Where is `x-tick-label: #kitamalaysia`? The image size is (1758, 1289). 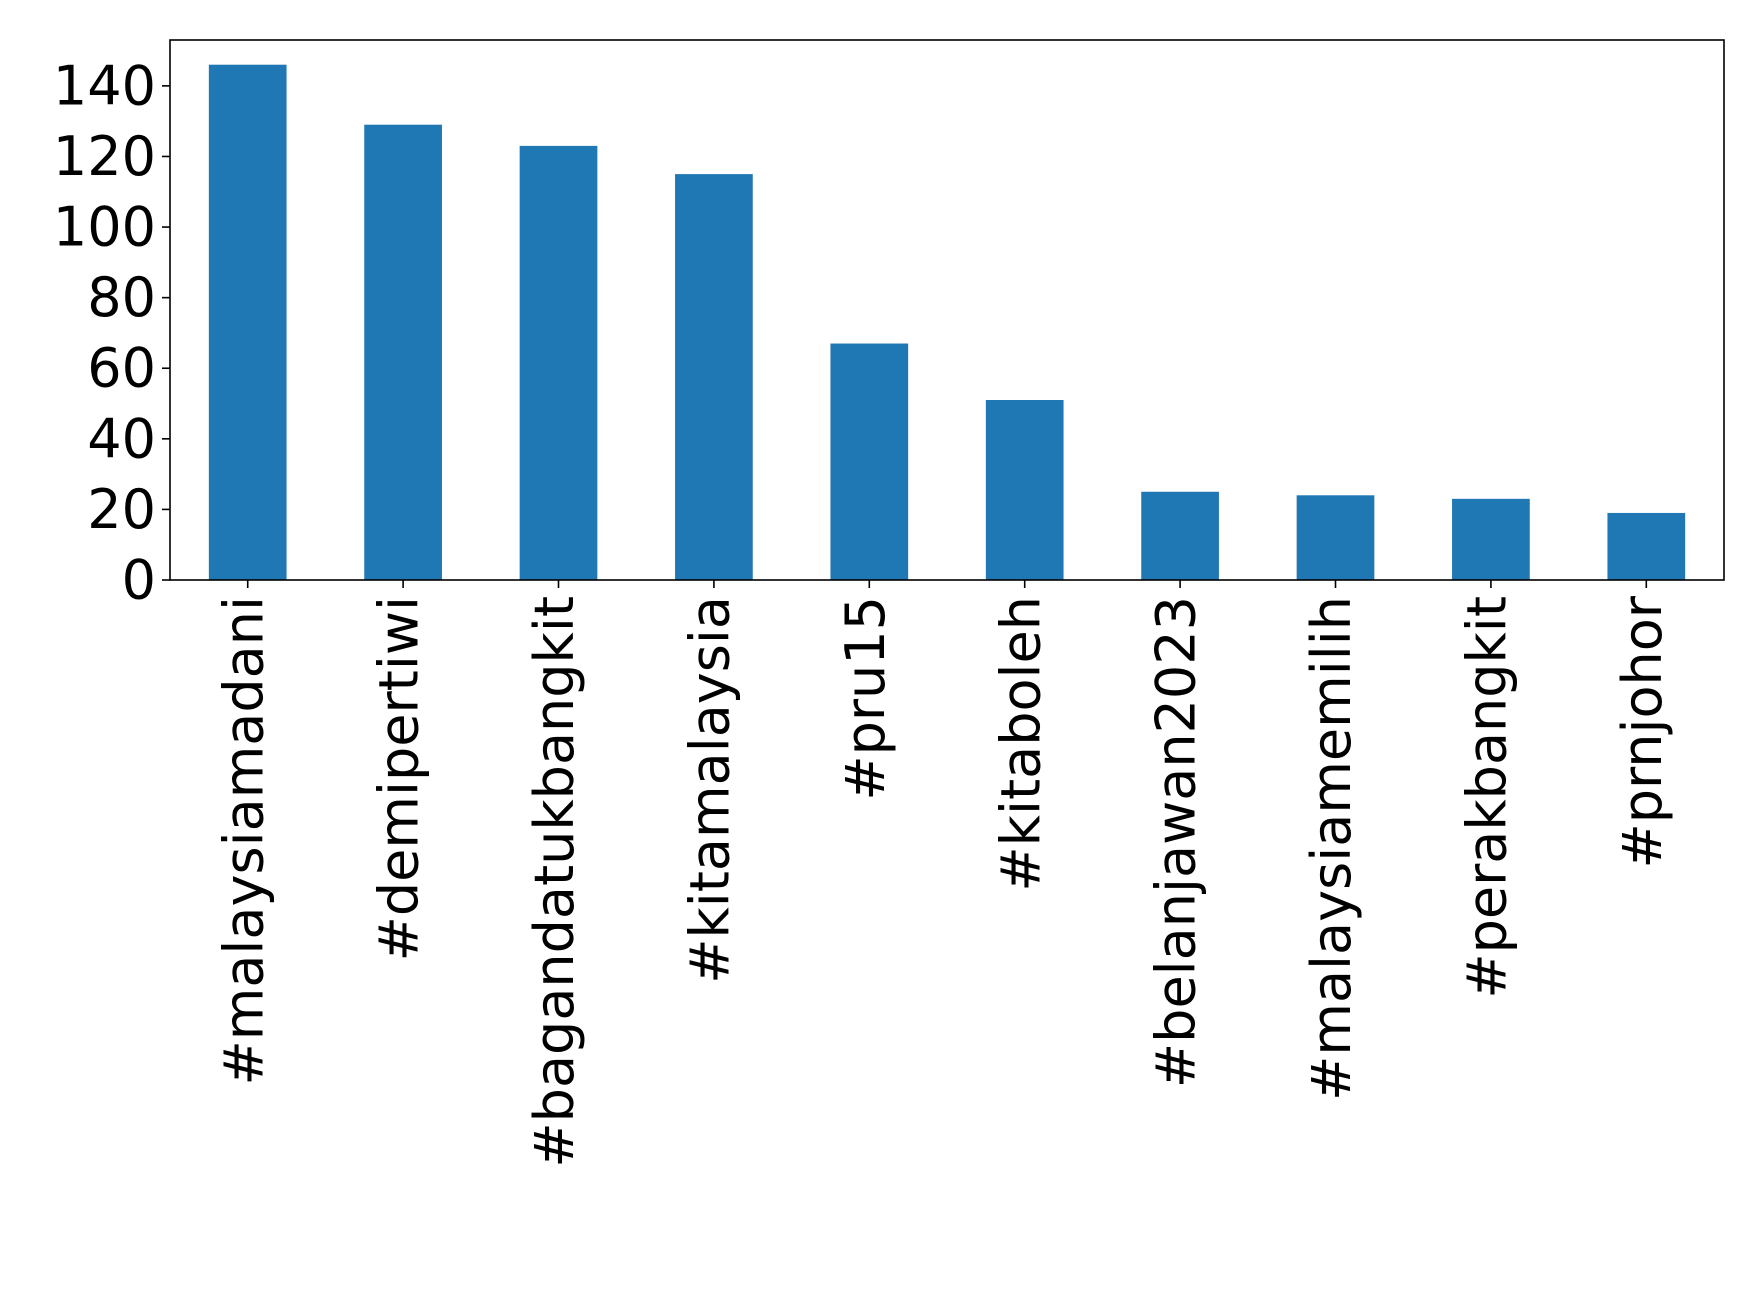 x-tick-label: #kitamalaysia is located at coordinates (710, 790).